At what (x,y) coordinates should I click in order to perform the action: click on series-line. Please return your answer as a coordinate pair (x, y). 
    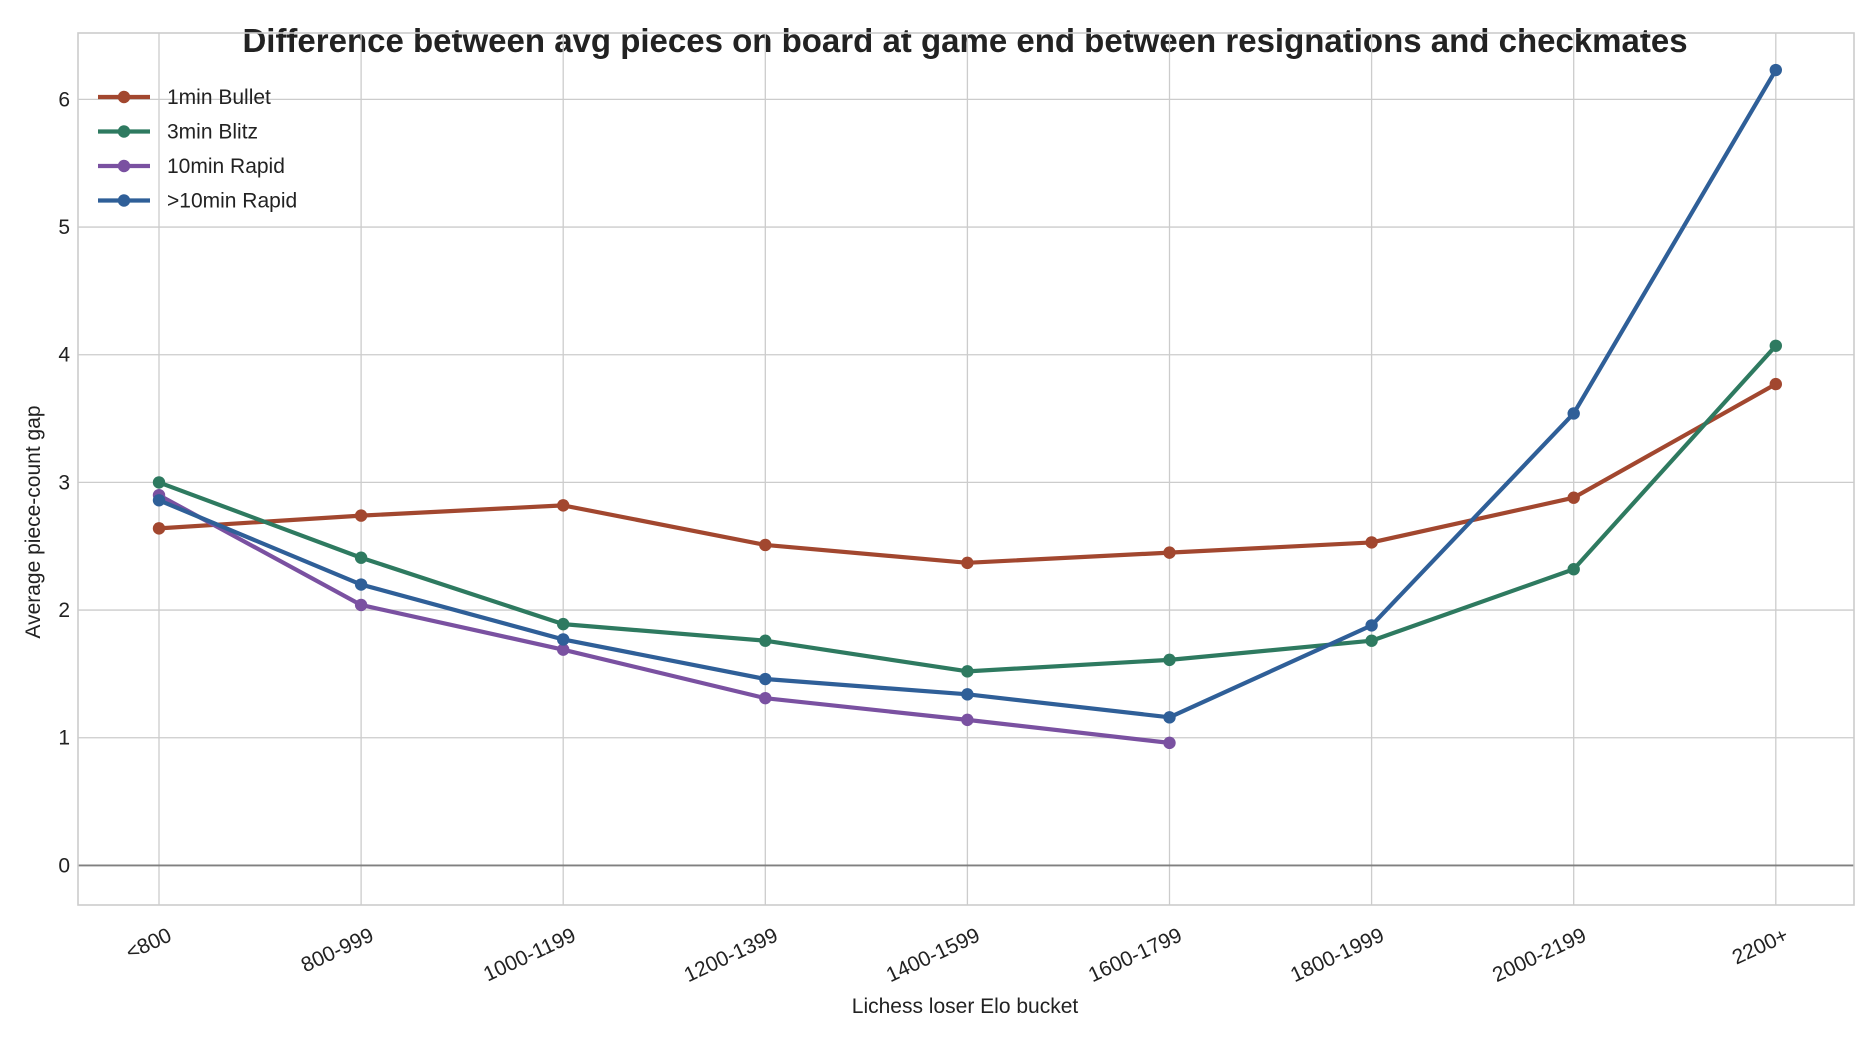
    Looking at the image, I should click on (663, 619).